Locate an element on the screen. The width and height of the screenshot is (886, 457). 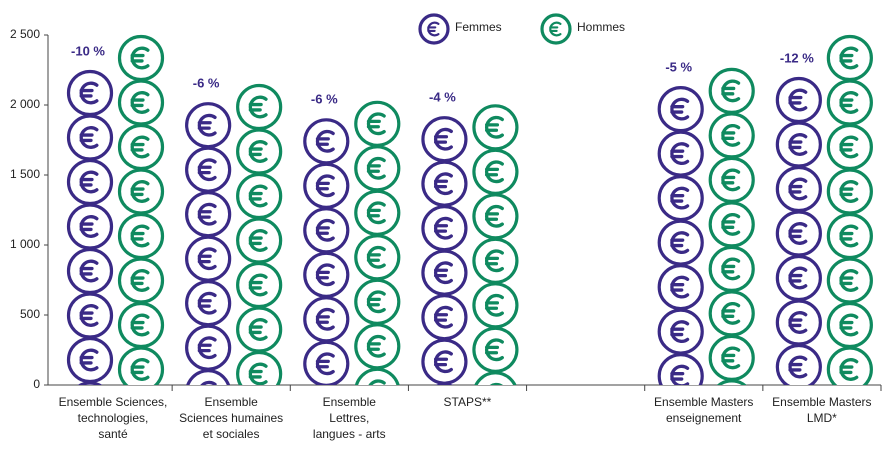
annotation: -4 % is located at coordinates (442, 97).